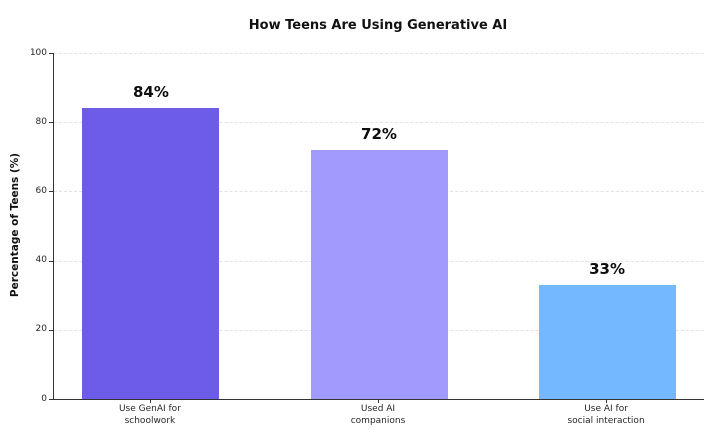 This screenshot has height=448, width=711. Describe the element at coordinates (41, 260) in the screenshot. I see `y-tick-label: 40` at that location.